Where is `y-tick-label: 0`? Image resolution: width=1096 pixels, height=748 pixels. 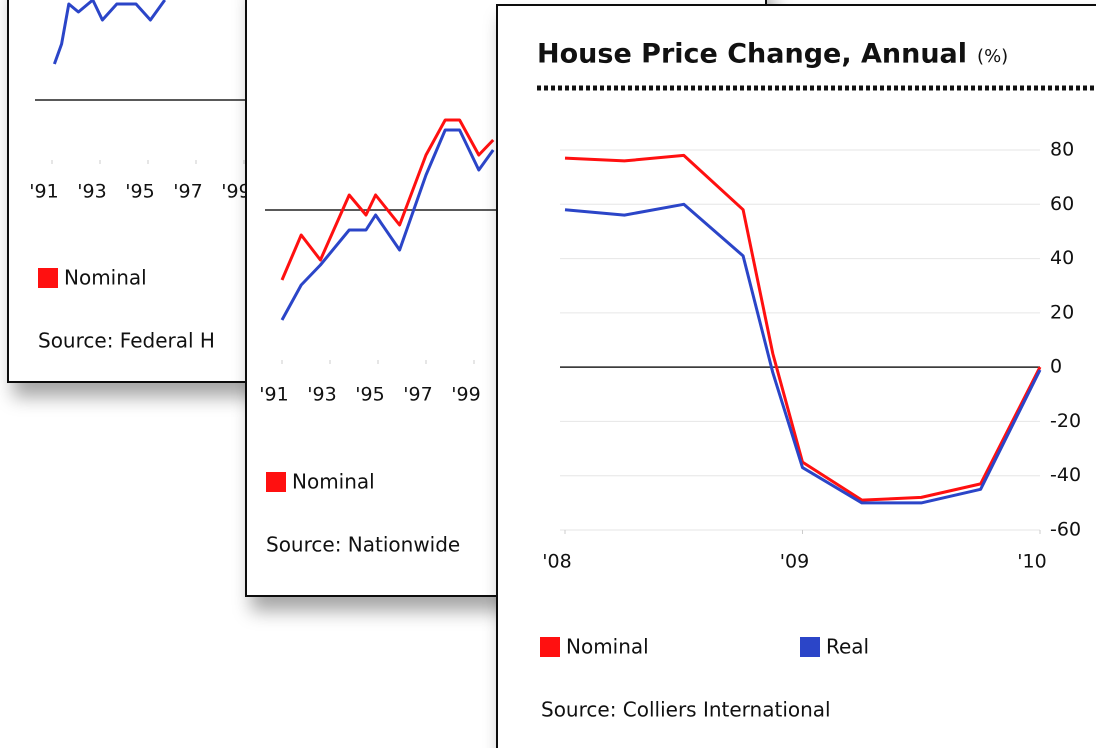
y-tick-label: 0 is located at coordinates (1056, 367).